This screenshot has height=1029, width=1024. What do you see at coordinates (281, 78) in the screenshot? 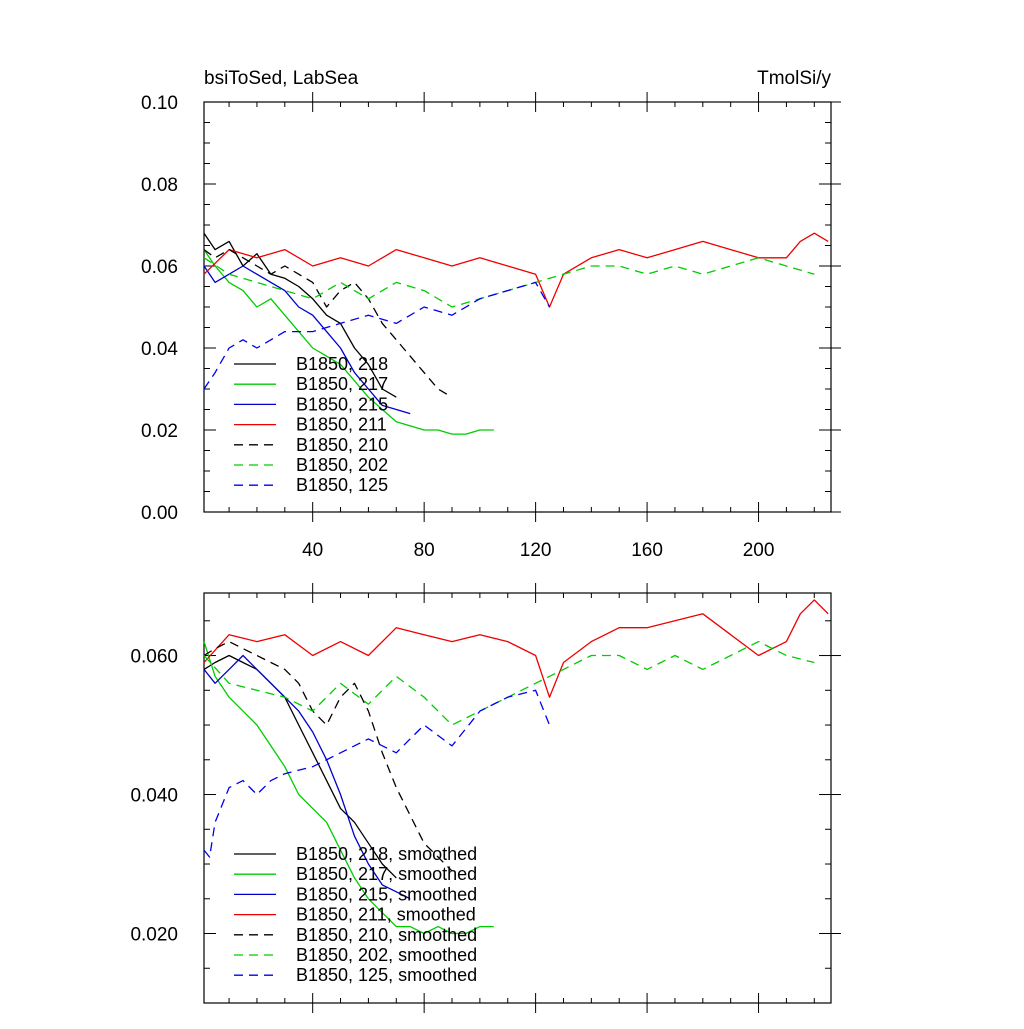
I see `chart-title: bsiToSed, LabSea` at bounding box center [281, 78].